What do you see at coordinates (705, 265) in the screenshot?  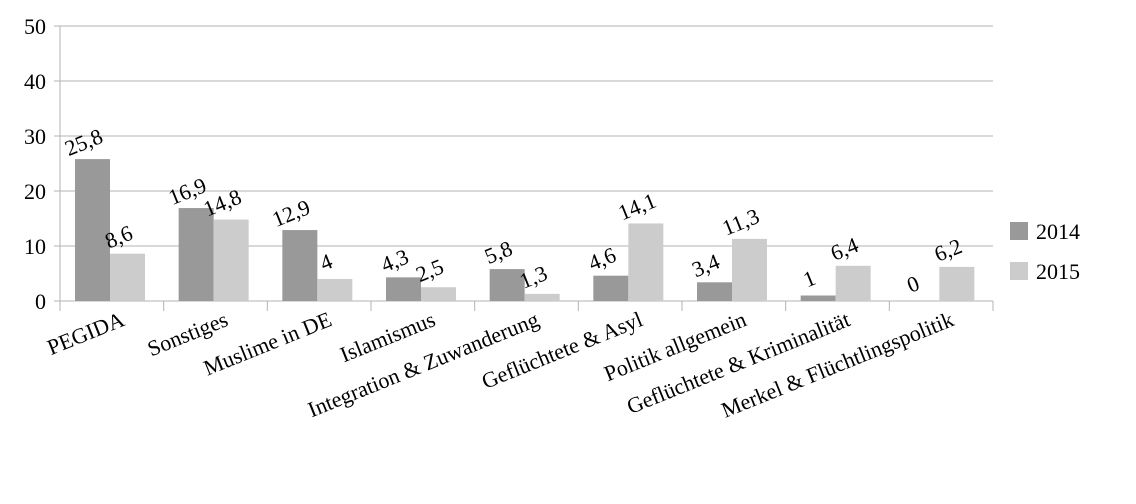 I see `data-label-2014-6: 3,4` at bounding box center [705, 265].